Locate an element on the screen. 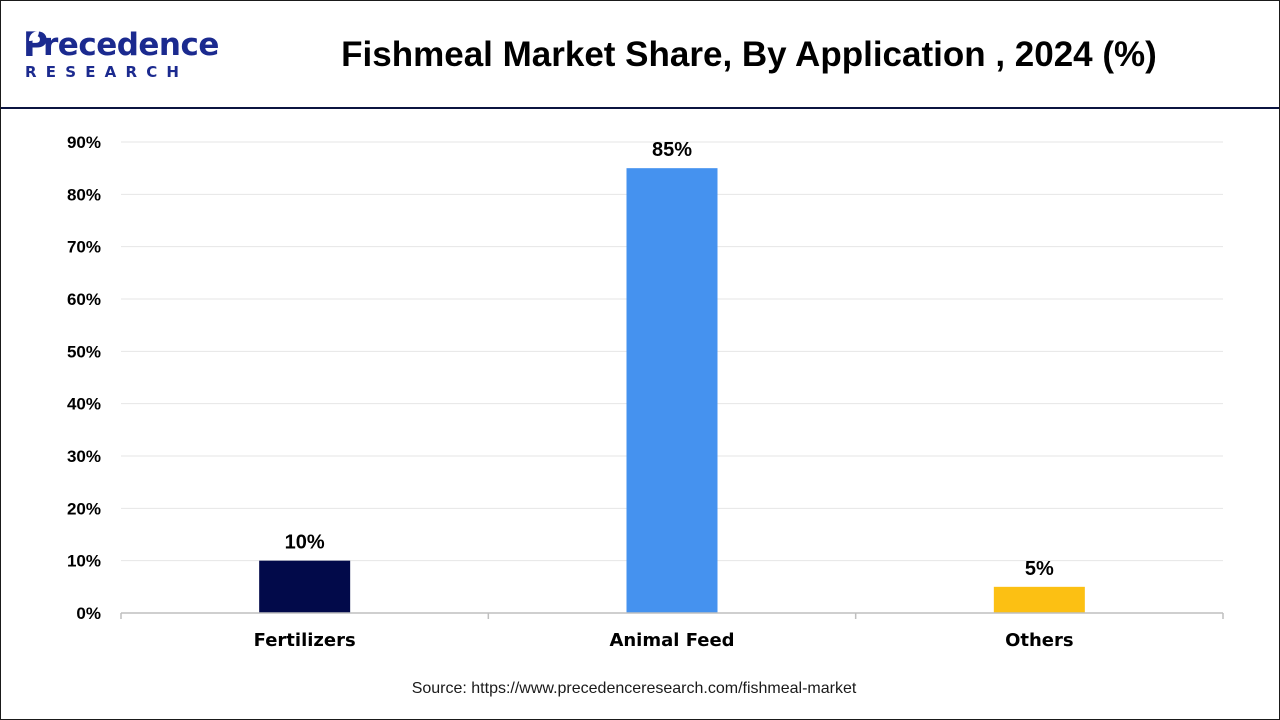  y-tick-label: 80% is located at coordinates (84, 194).